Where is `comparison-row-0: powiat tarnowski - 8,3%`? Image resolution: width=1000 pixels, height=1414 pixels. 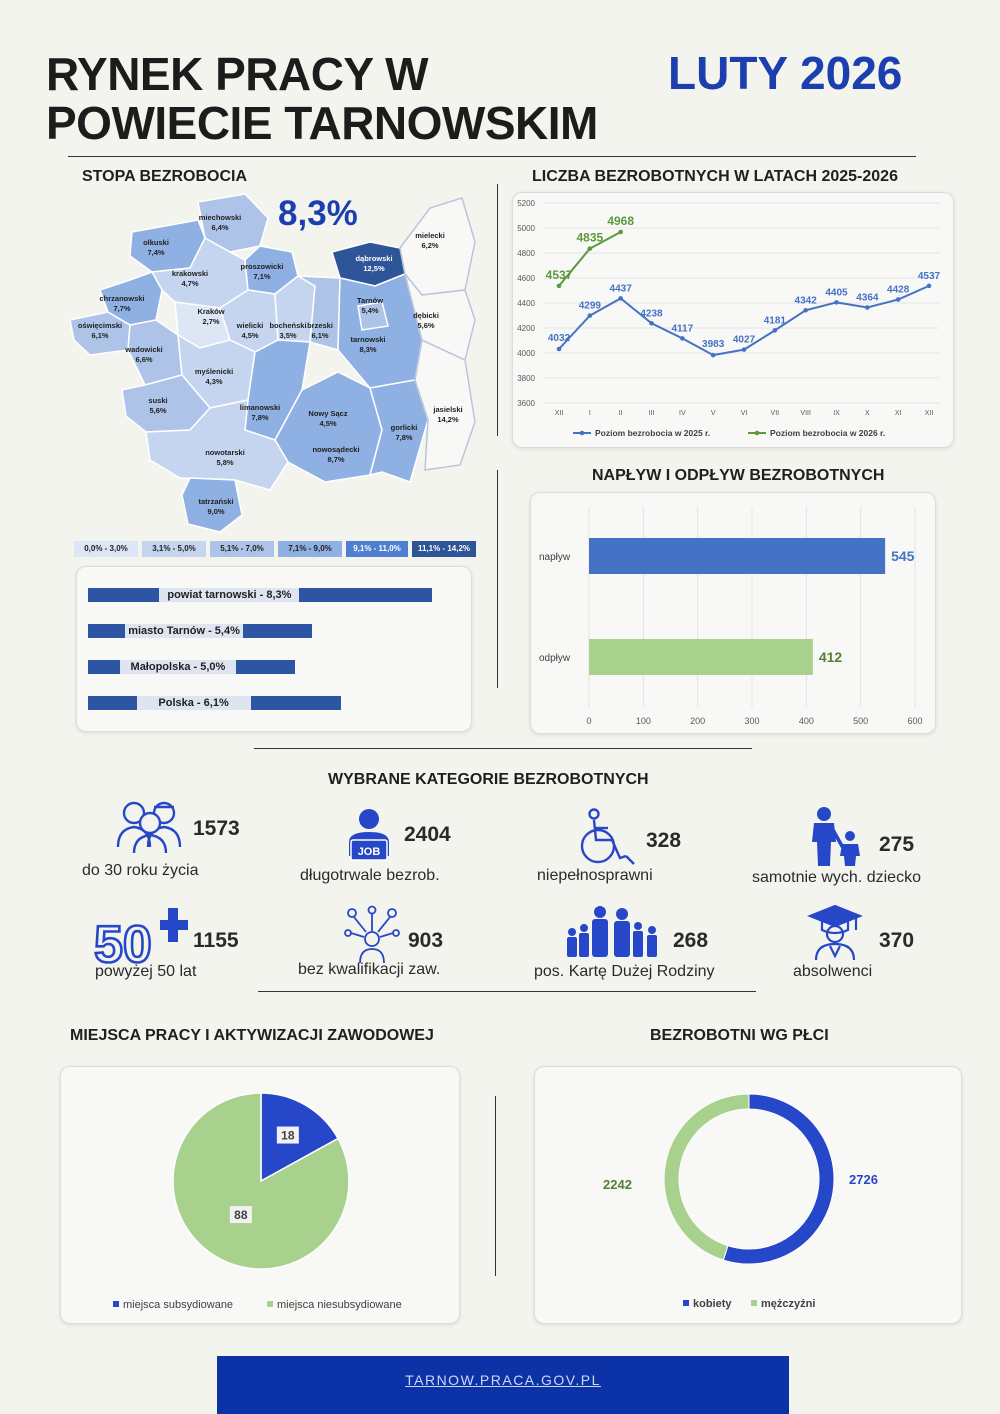 comparison-row-0: powiat tarnowski - 8,3% is located at coordinates (278, 595).